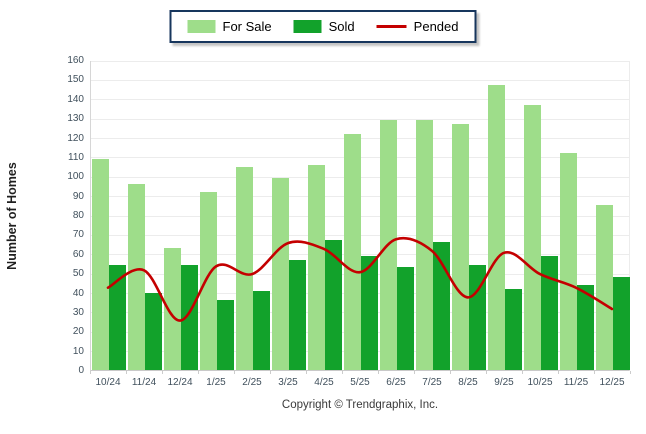 The width and height of the screenshot is (646, 434). What do you see at coordinates (78, 274) in the screenshot?
I see `y-tick-label: 50` at bounding box center [78, 274].